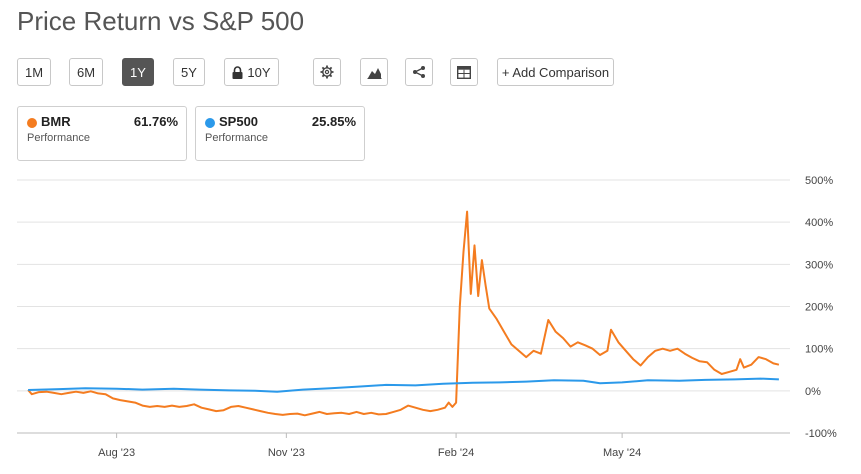 This screenshot has height=474, width=861. I want to click on series-line-sp500, so click(403, 385).